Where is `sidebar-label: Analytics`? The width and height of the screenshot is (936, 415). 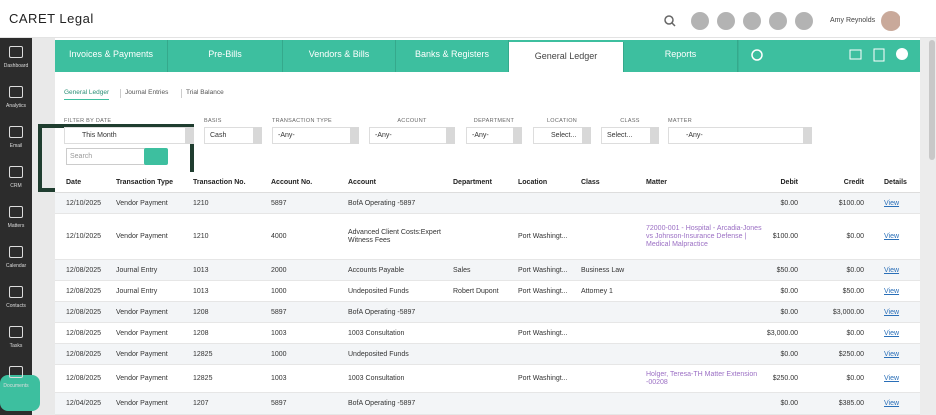
sidebar-label: Analytics is located at coordinates (15, 106).